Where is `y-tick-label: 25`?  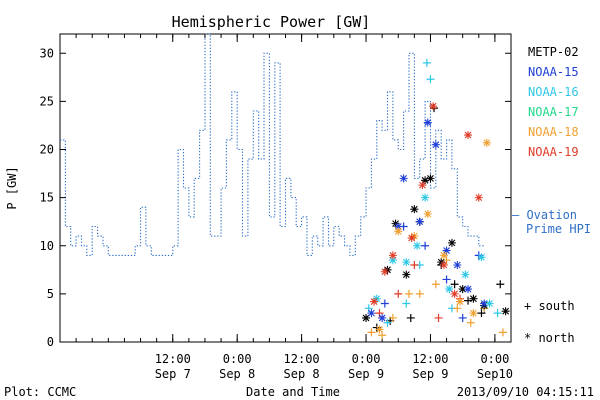
y-tick-label: 25 is located at coordinates (47, 101).